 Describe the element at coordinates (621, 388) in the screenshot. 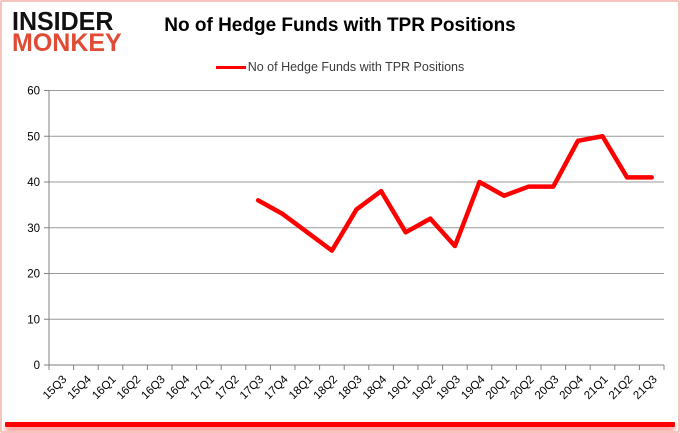

I see `svg-text: 21Q2` at that location.